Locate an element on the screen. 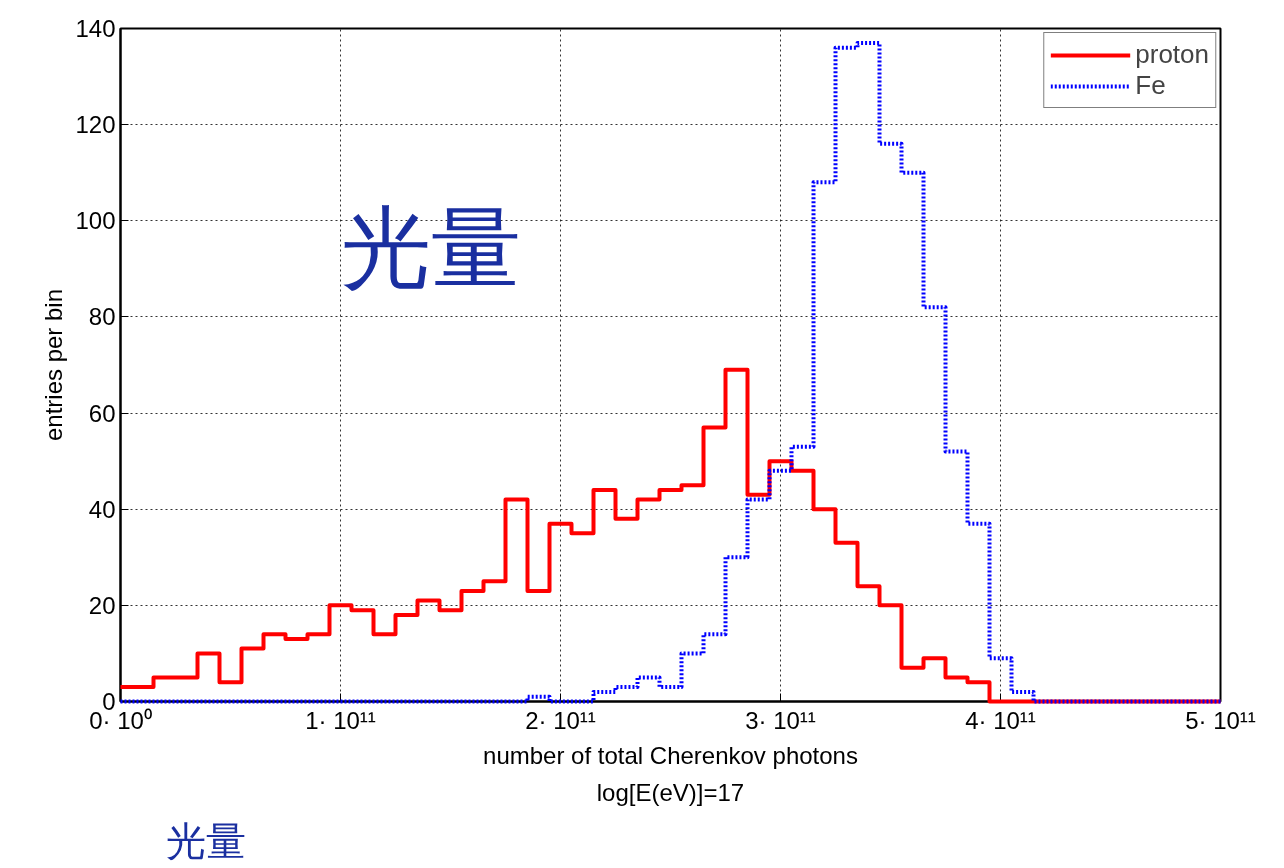 The width and height of the screenshot is (1284, 868). x-tick-label: 5· 10¹¹ is located at coordinates (1220, 720).